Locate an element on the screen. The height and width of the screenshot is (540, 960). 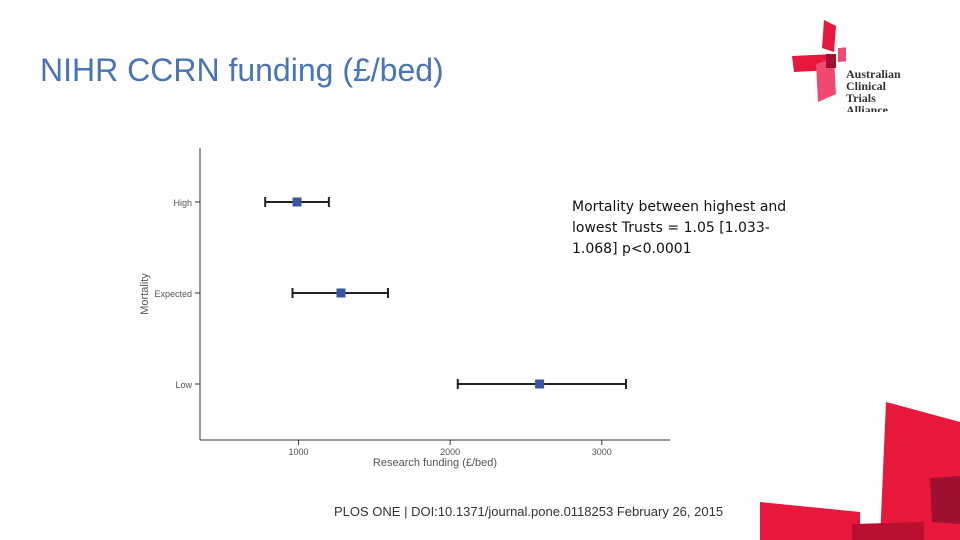
y-tick-label: Low is located at coordinates (183, 385).